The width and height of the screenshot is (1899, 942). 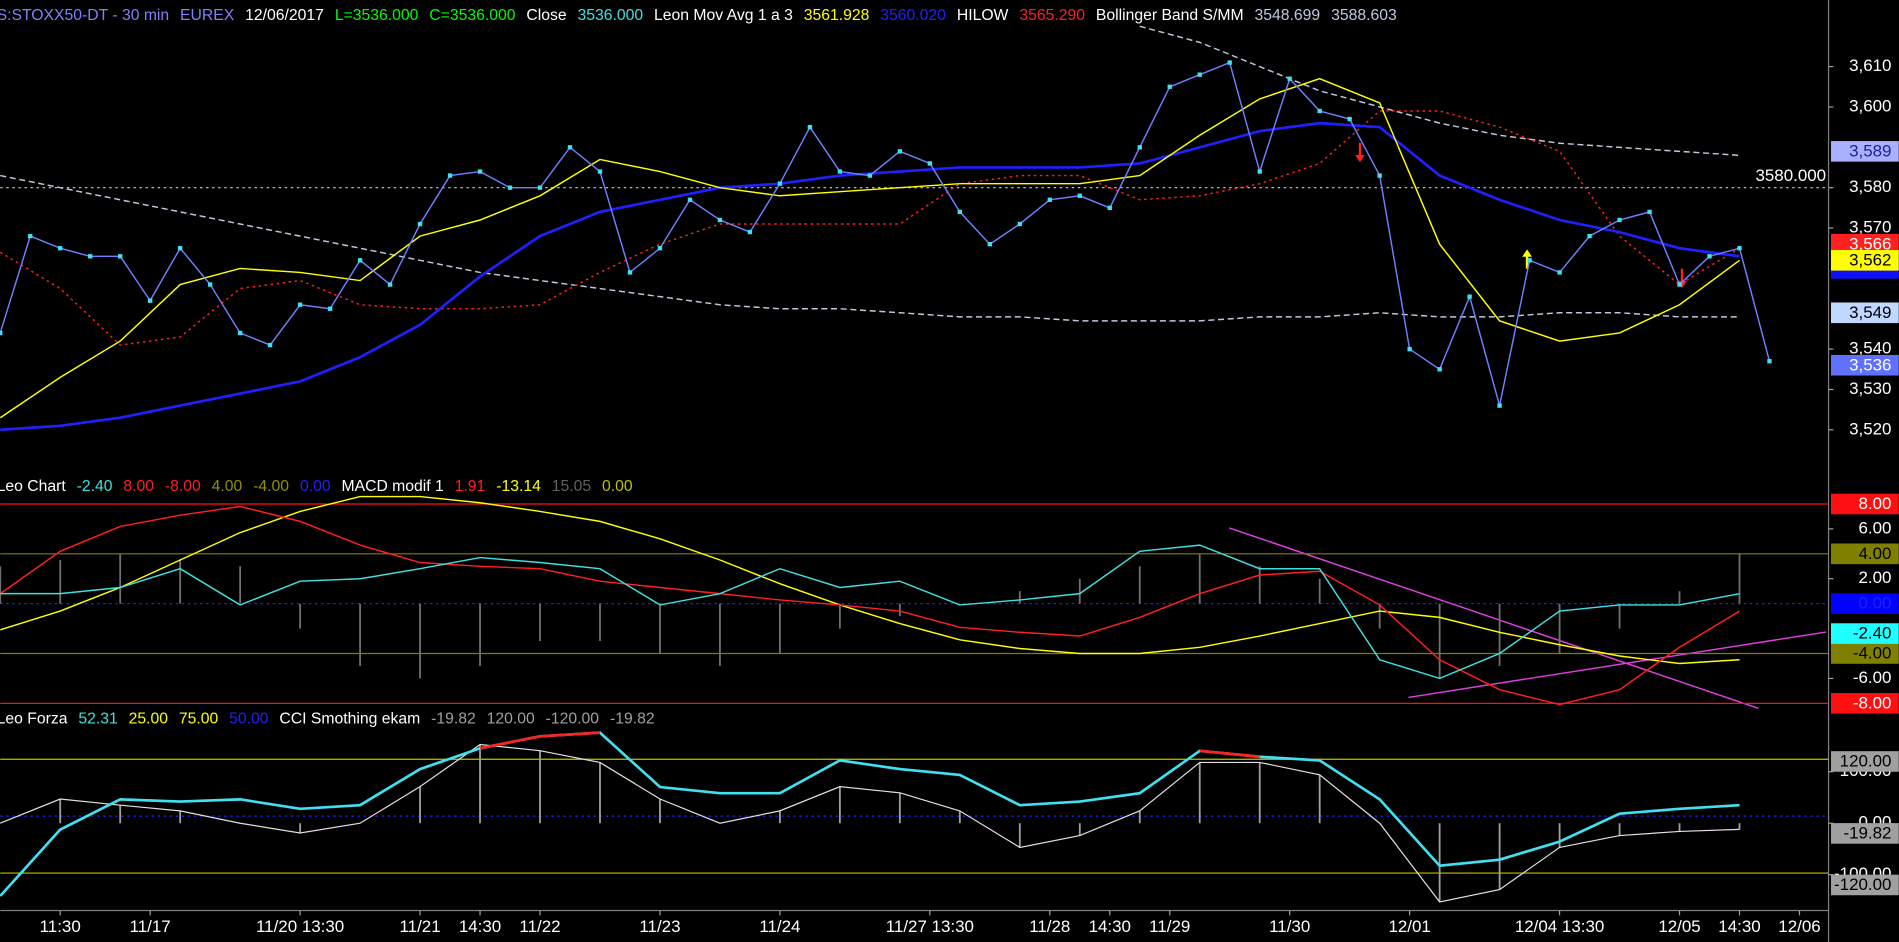 I want to click on y-tick-label: 3,570, so click(x=1870, y=227).